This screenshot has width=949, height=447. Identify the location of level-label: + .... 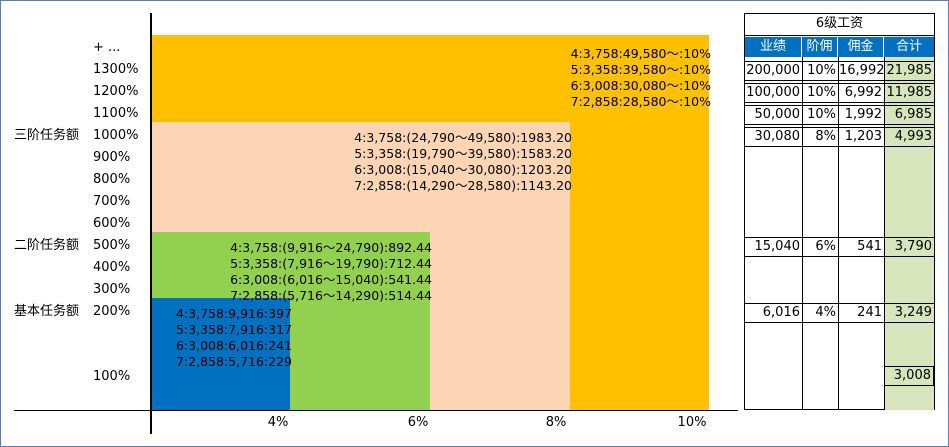
(107, 47).